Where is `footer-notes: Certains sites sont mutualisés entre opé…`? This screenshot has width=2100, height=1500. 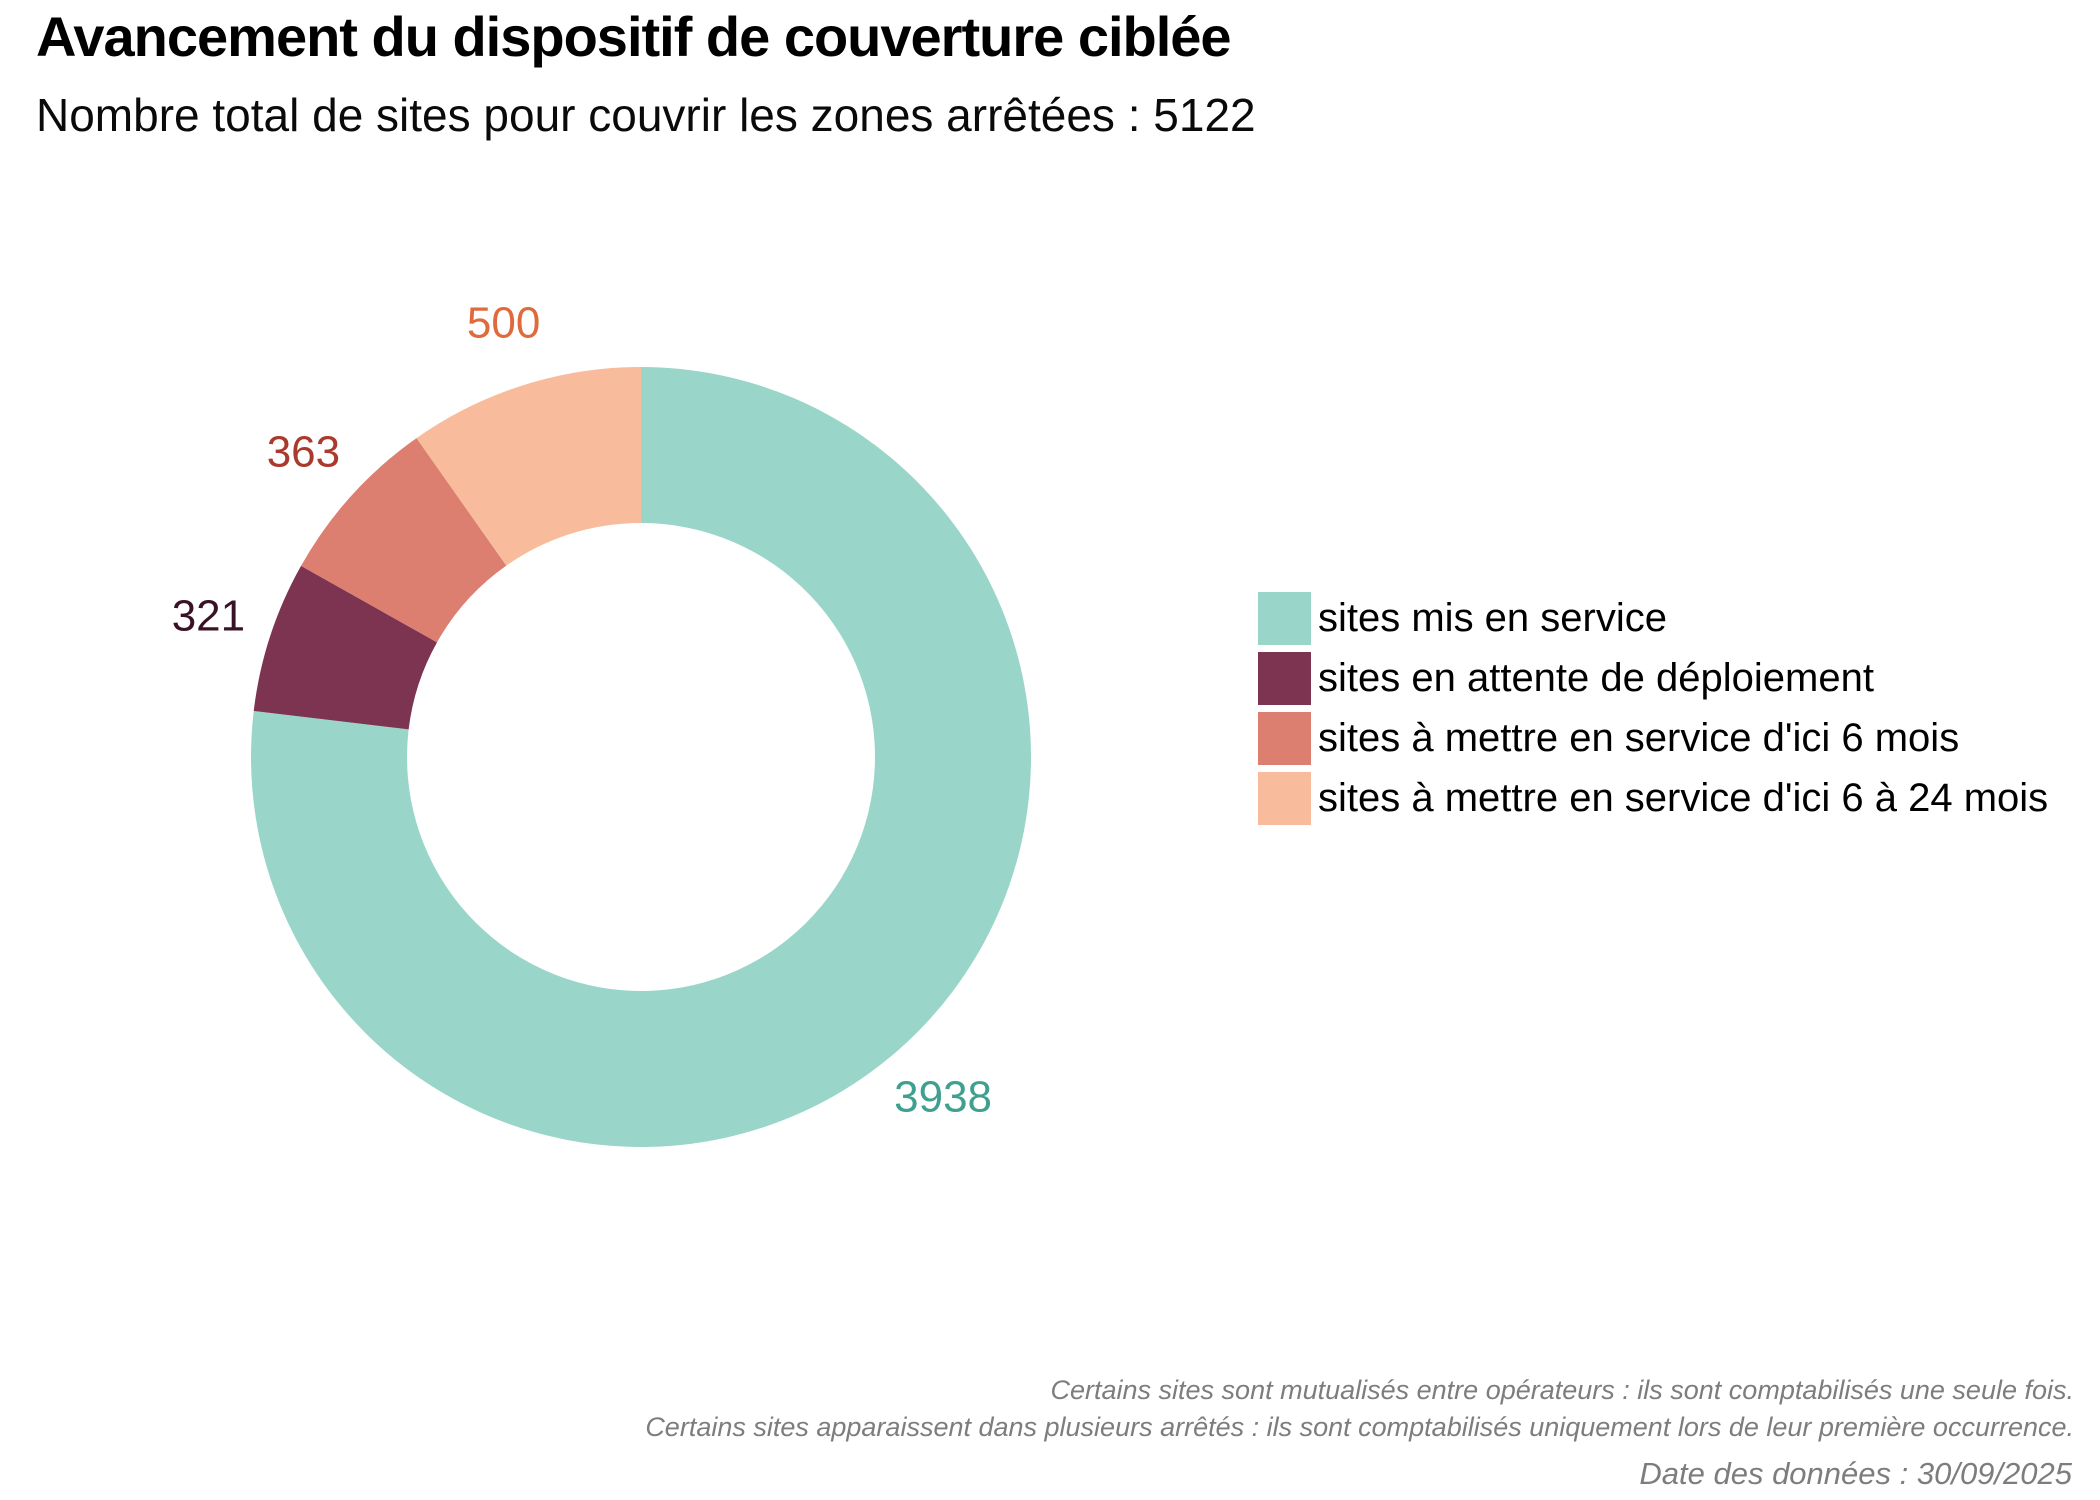
footer-notes: Certains sites sont mutualisés entre opé… is located at coordinates (1359, 1409).